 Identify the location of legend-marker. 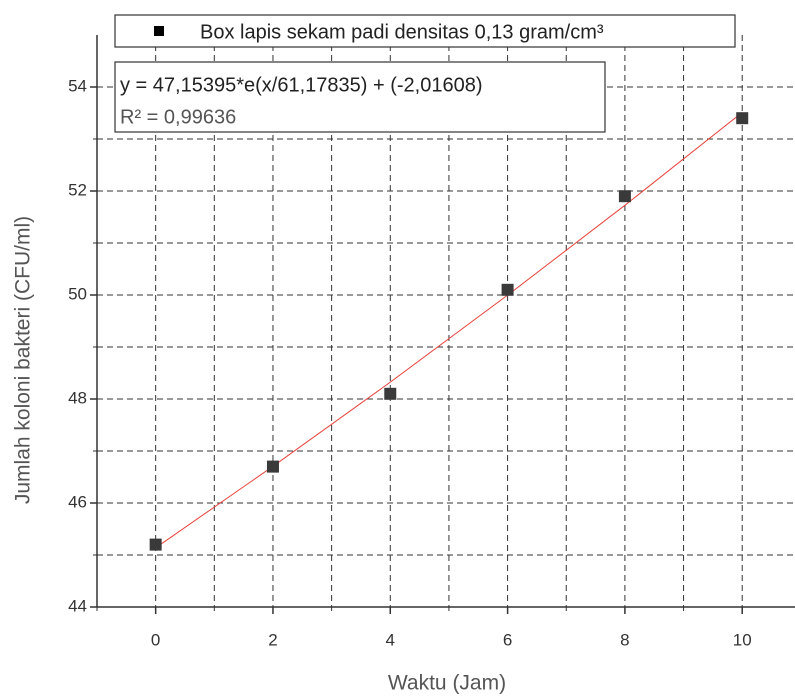
(159, 31).